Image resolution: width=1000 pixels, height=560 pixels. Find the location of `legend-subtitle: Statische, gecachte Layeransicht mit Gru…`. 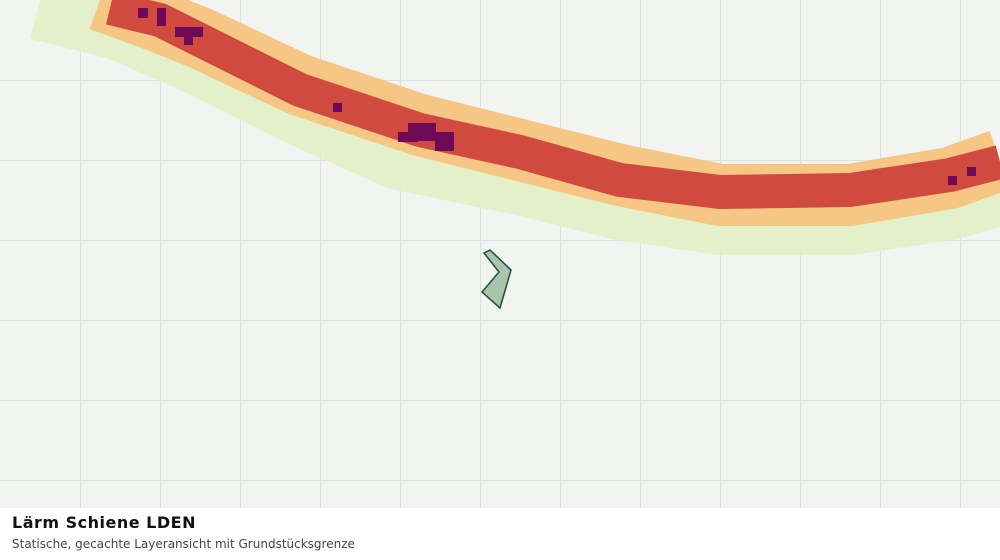

legend-subtitle: Statische, gecachte Layeransicht mit Gru… is located at coordinates (183, 544).